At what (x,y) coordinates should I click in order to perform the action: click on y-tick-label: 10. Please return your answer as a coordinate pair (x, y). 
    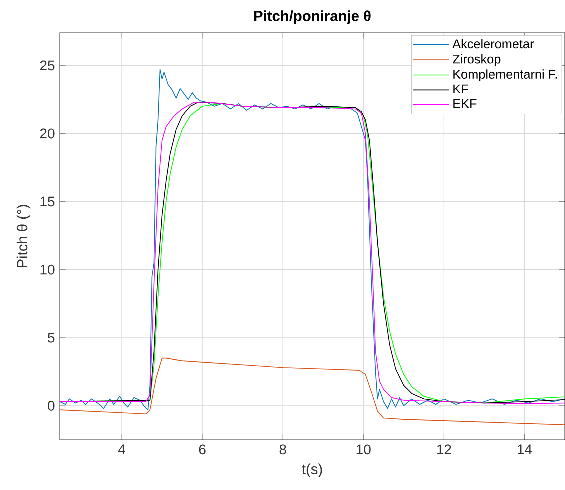
    Looking at the image, I should click on (47, 269).